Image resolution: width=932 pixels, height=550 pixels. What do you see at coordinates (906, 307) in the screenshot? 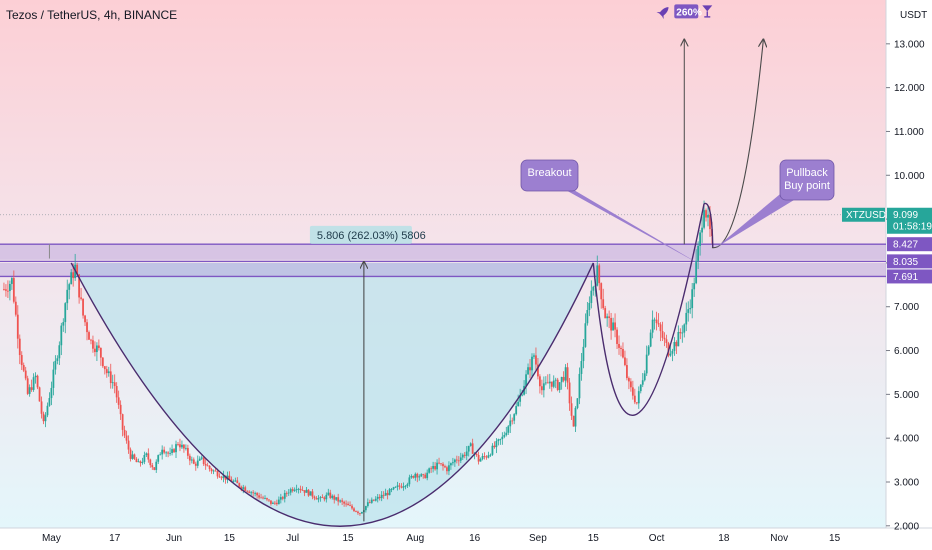
I see `price-tick-label: 7.000` at bounding box center [906, 307].